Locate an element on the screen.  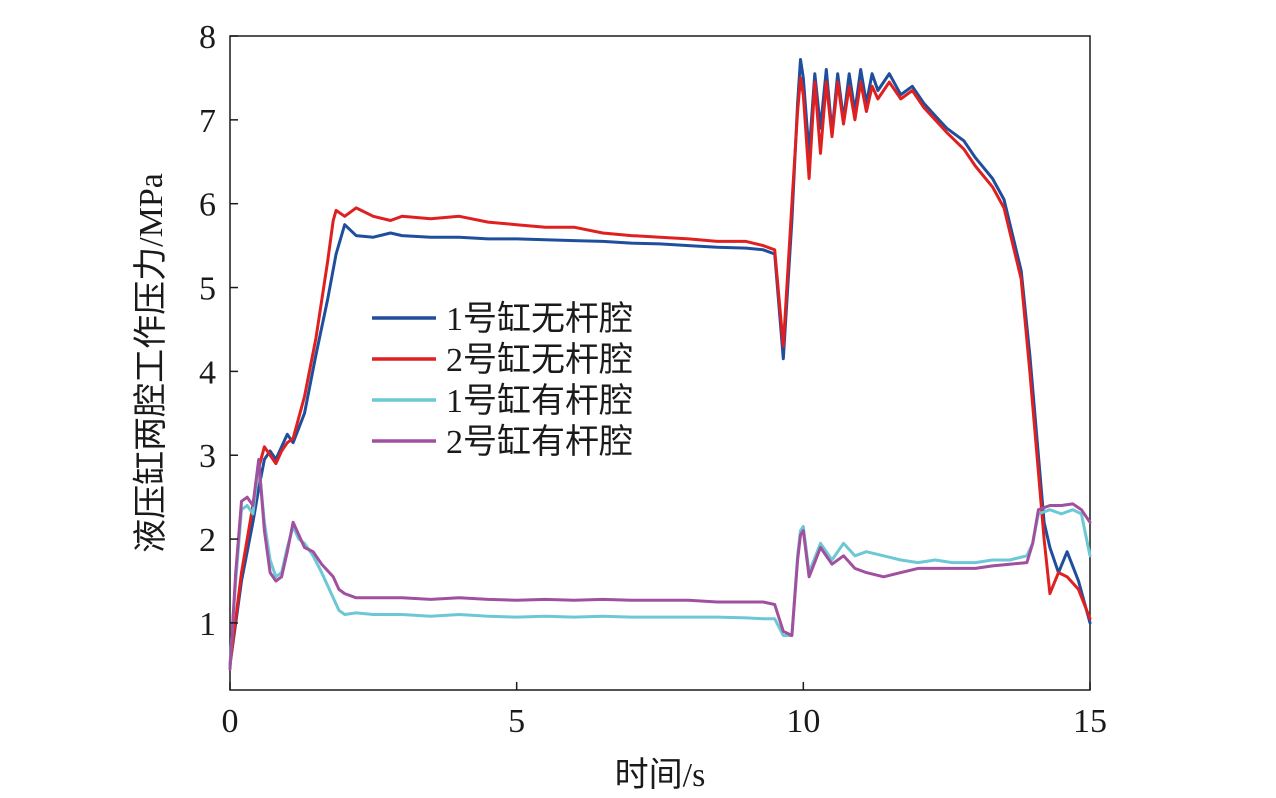
x-axis-label: 时间/s is located at coordinates (660, 775).